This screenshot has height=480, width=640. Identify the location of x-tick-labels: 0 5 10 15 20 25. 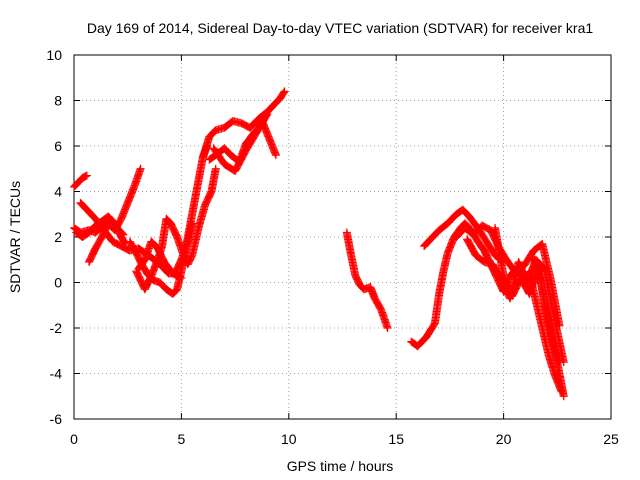
(344, 439).